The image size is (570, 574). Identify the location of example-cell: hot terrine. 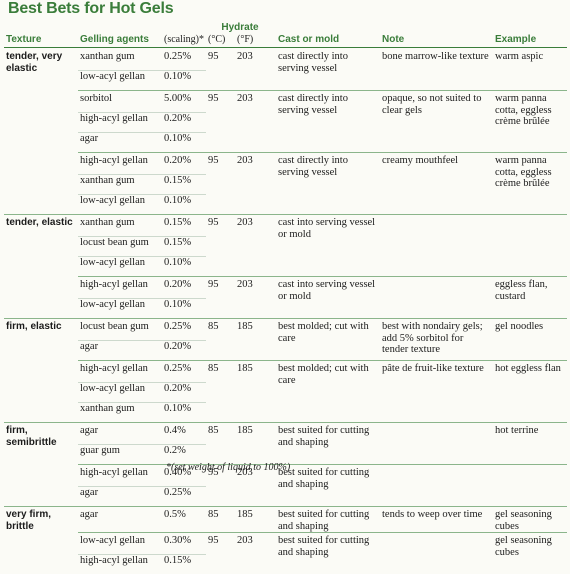
(530, 444).